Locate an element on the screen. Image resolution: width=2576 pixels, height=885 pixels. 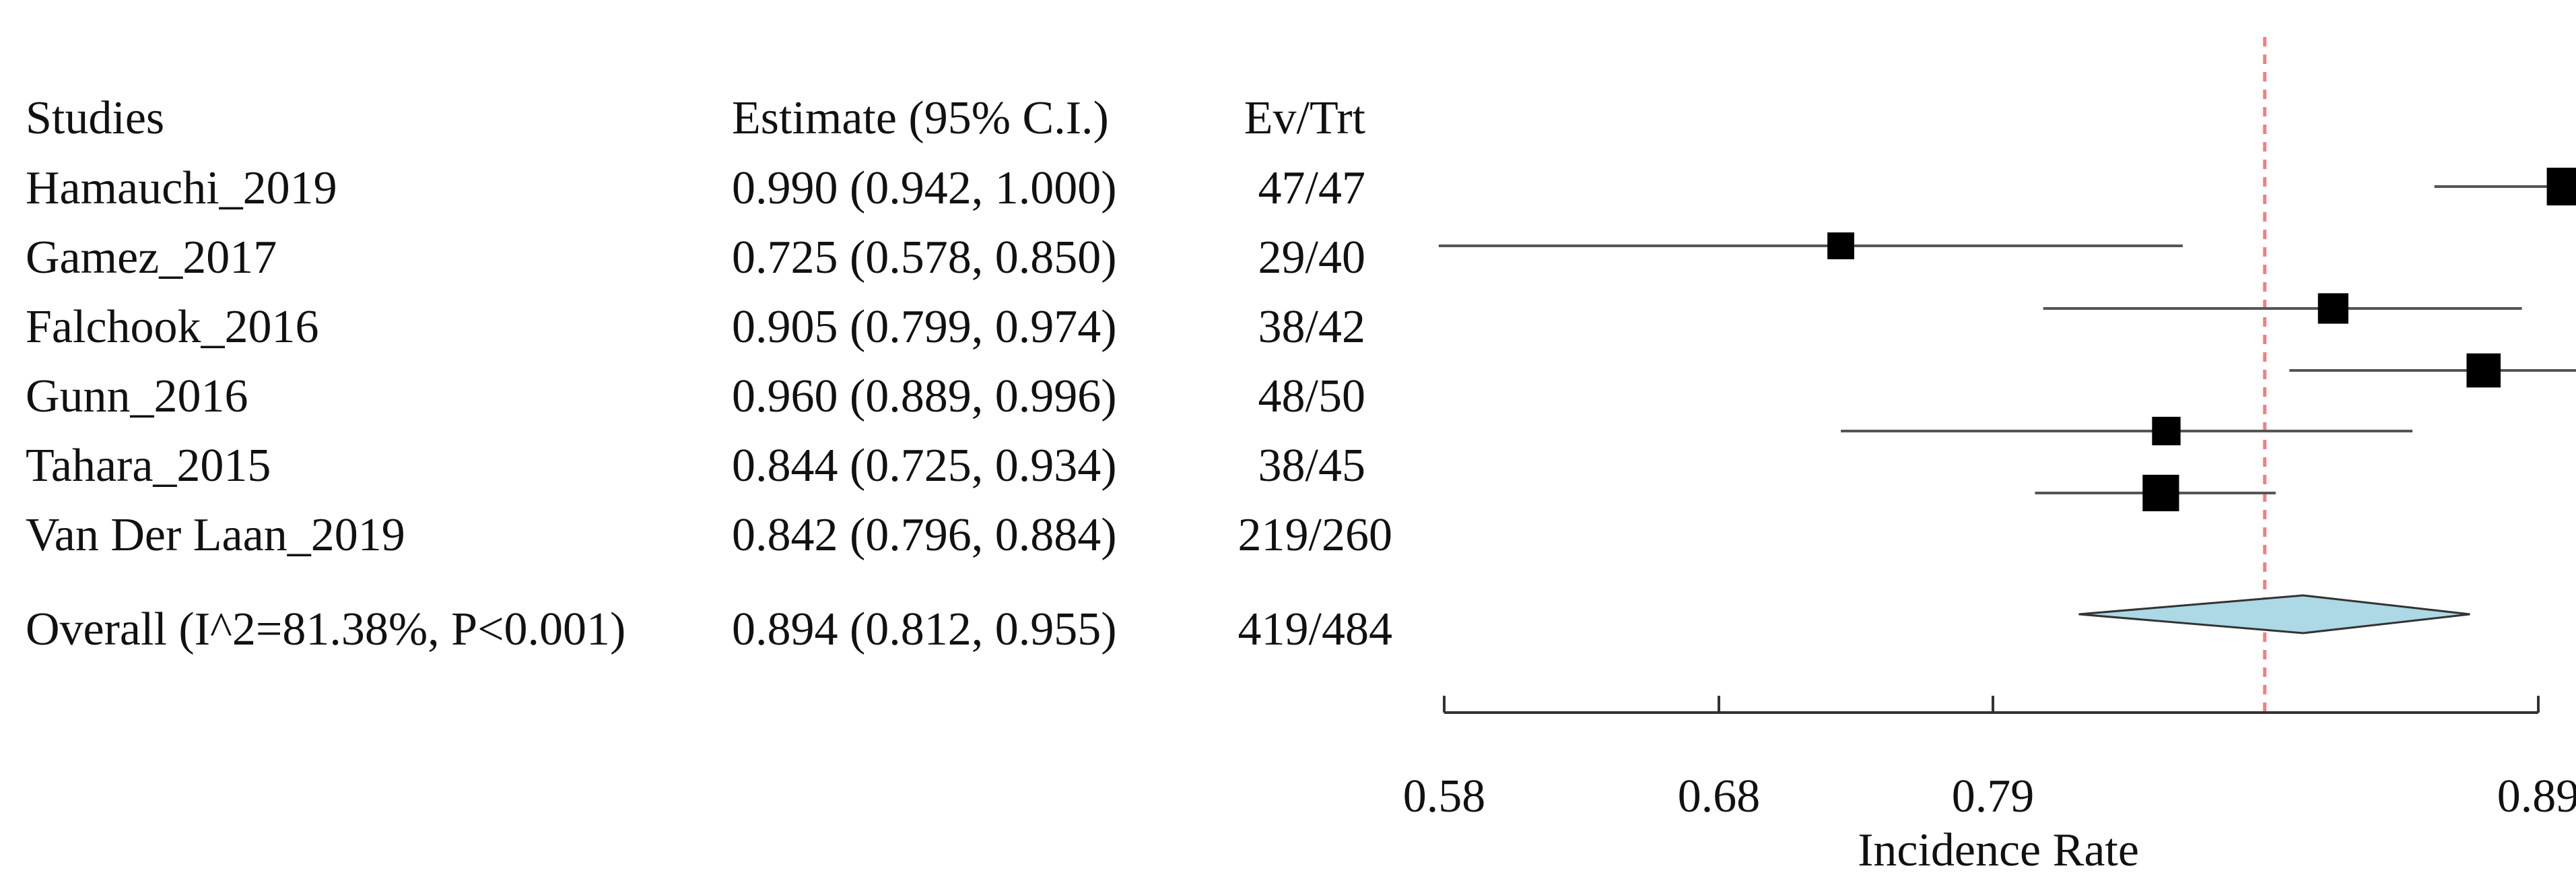
overall-diamond is located at coordinates (2274, 614).